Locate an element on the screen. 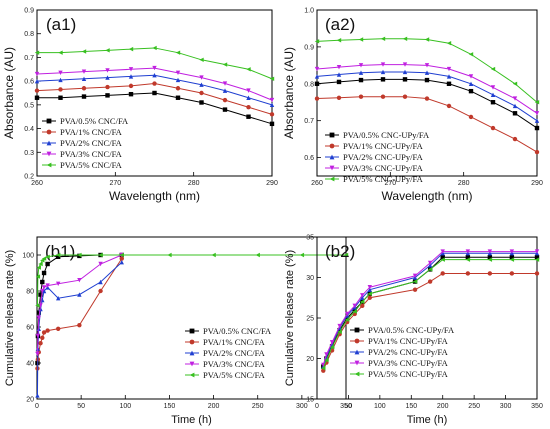 The image size is (550, 429). legend-entry: PVA/3% CNC-UPy/FA is located at coordinates (383, 168).